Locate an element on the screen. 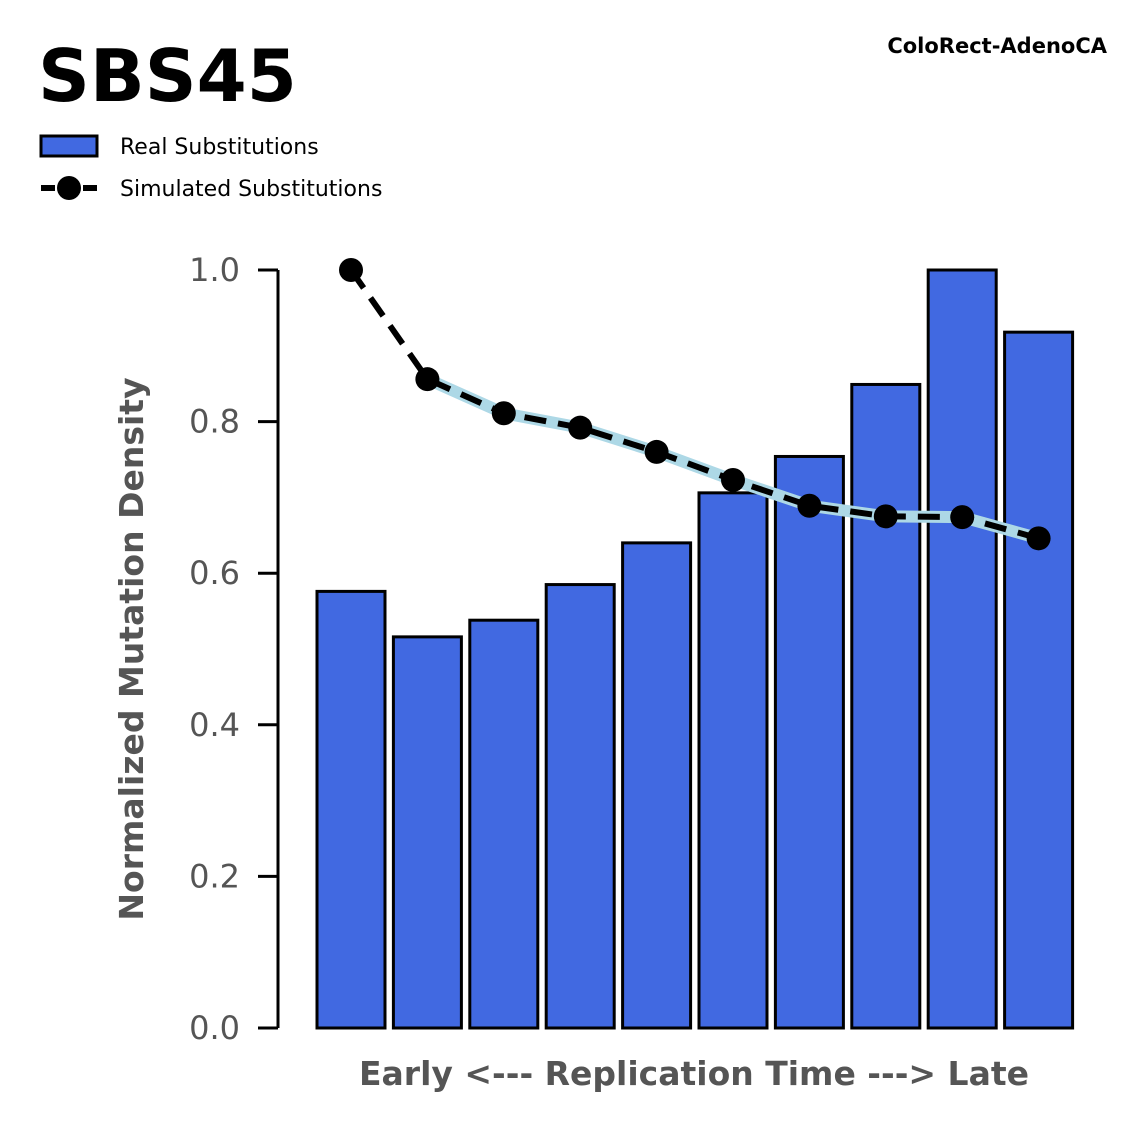  x-axis-label: Early <--- Replication Time ---> Late is located at coordinates (694, 1073).